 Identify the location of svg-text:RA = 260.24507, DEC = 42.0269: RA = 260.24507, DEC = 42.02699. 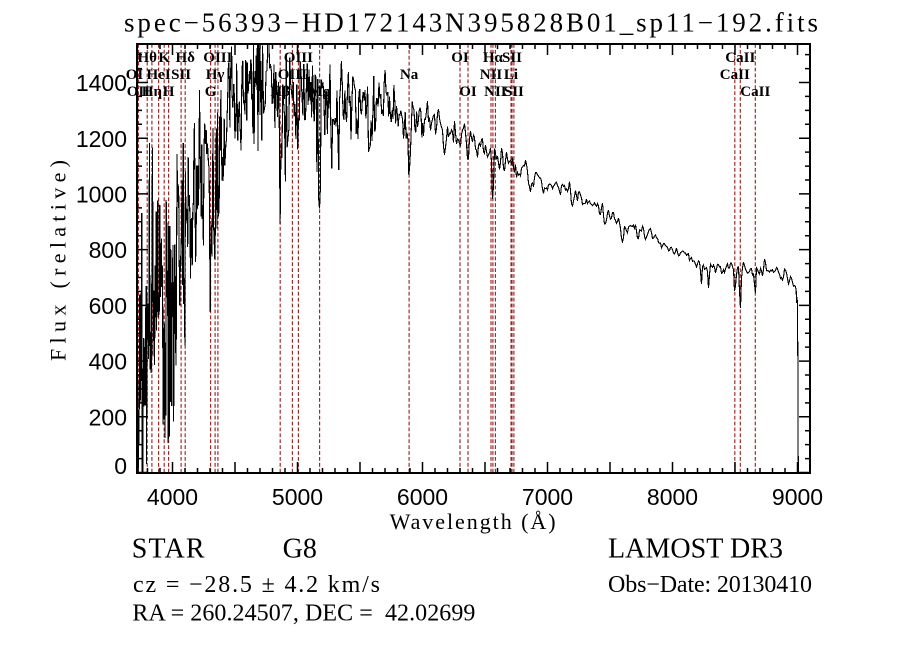
(303, 614).